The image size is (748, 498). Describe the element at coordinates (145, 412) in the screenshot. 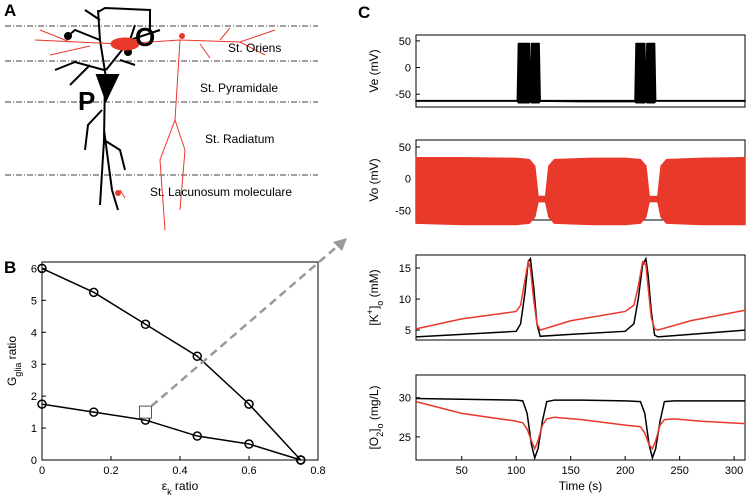

I see `highlight-square` at that location.